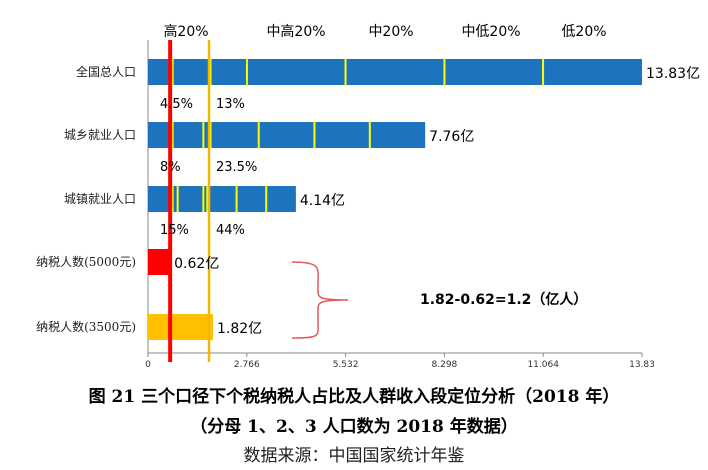 The width and height of the screenshot is (708, 470). I want to click on percent-label-right: 13%, so click(230, 104).